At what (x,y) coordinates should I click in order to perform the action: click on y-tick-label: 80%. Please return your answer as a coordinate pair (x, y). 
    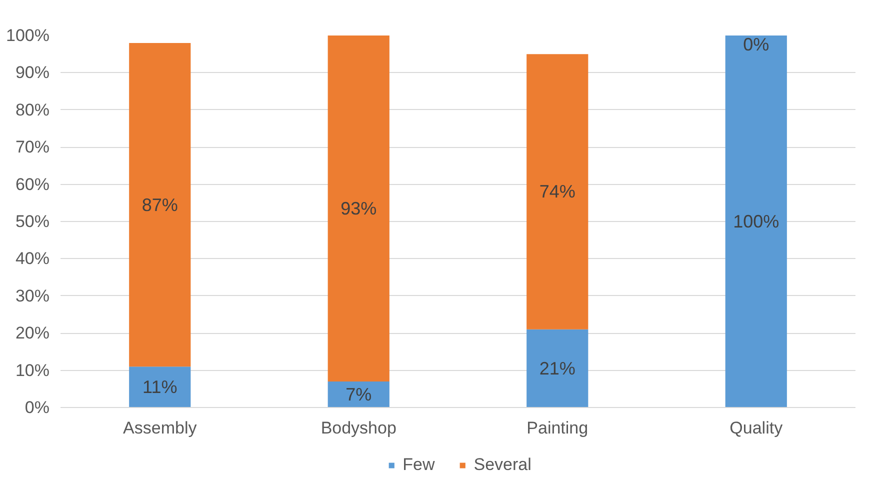
    Looking at the image, I should click on (32, 110).